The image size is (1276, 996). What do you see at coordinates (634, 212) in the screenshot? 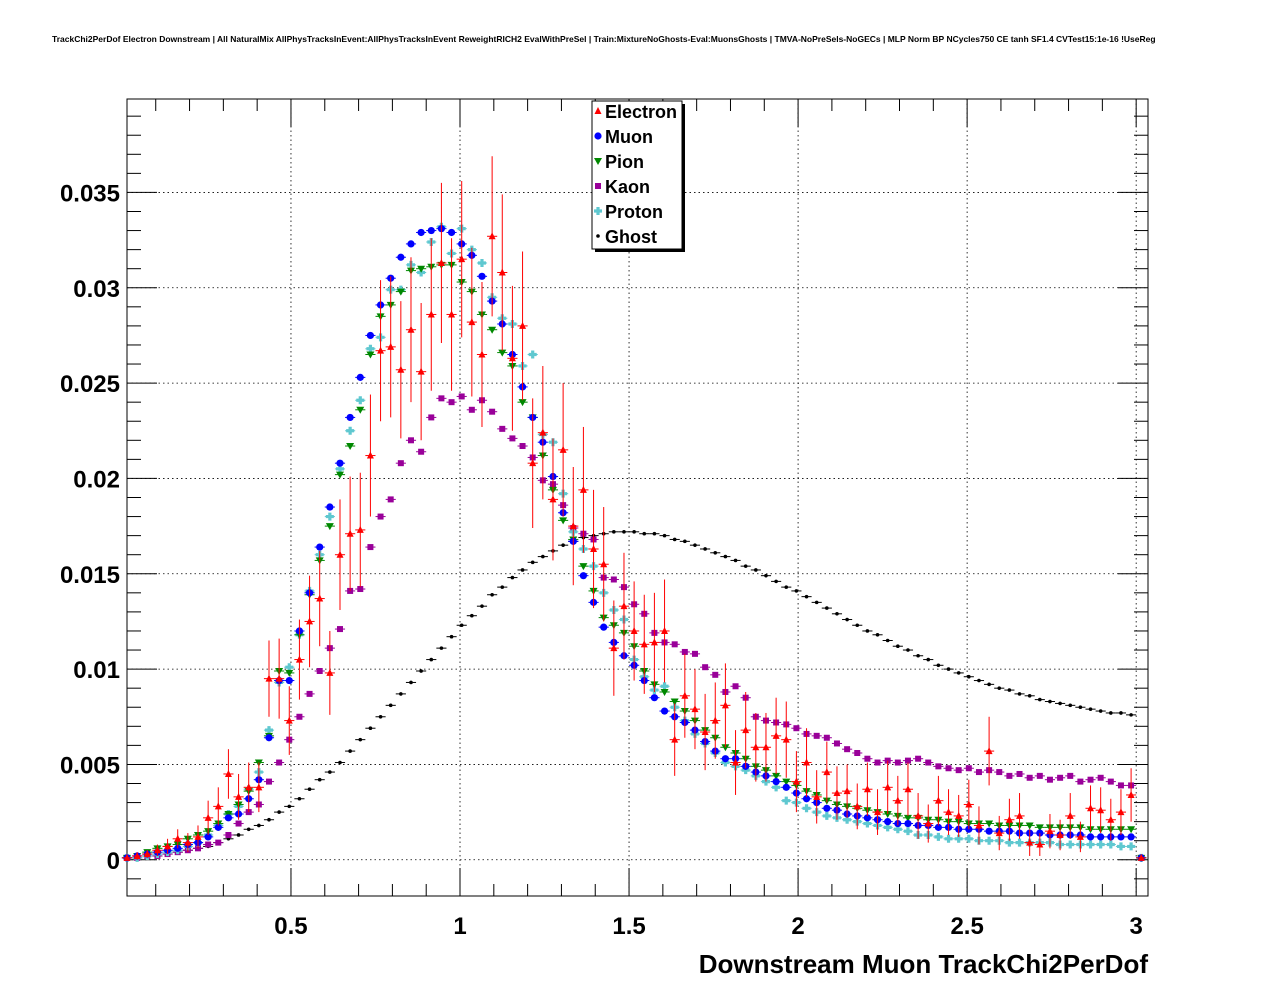
I see `legend-label-proton: Proton` at bounding box center [634, 212].